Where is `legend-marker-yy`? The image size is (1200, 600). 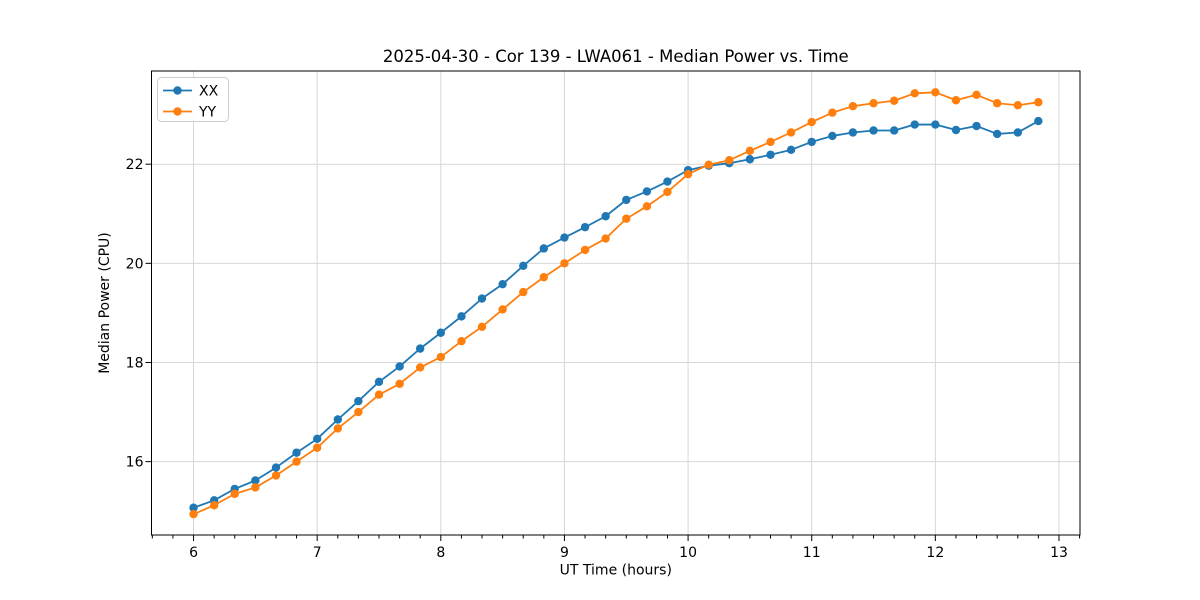
legend-marker-yy is located at coordinates (177, 111).